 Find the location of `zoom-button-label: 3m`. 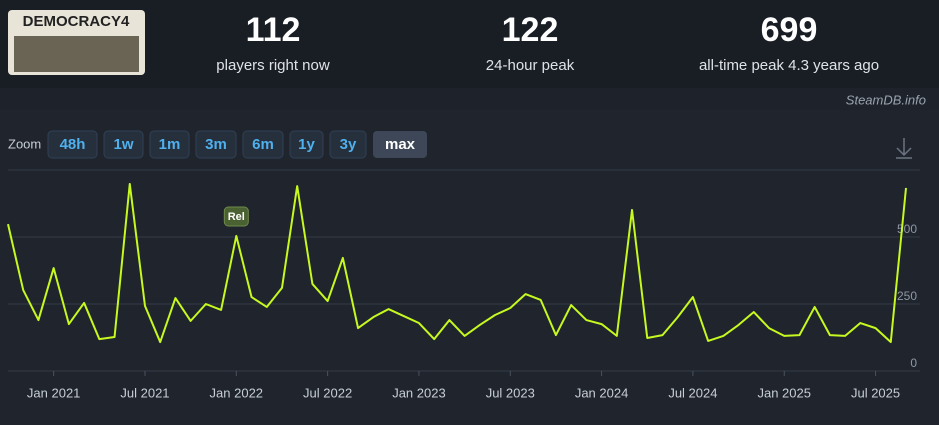

zoom-button-label: 3m is located at coordinates (216, 144).